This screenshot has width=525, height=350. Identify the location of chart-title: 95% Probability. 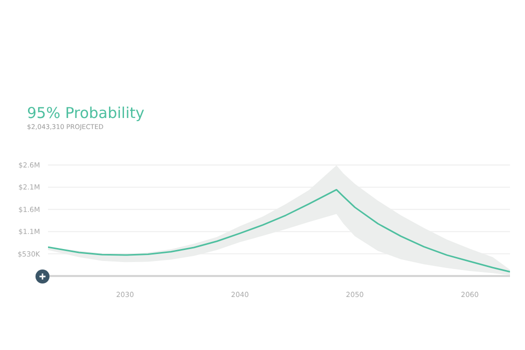
(85, 113).